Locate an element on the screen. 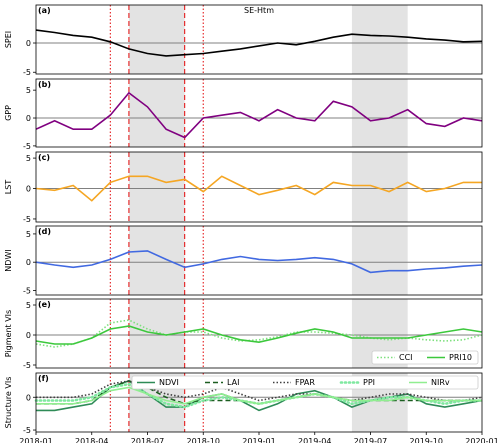 This screenshot has width=500, height=443. panel-label: (e) is located at coordinates (44, 304).